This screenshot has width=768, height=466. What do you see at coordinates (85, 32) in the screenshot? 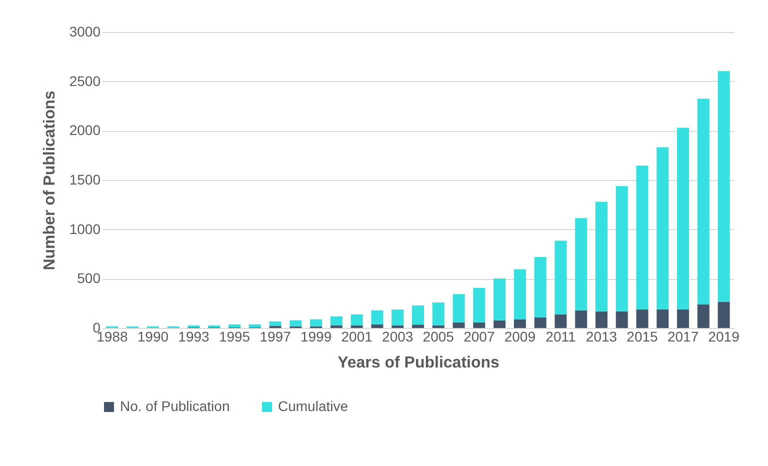
I see `y-tick-label: 3000` at bounding box center [85, 32].